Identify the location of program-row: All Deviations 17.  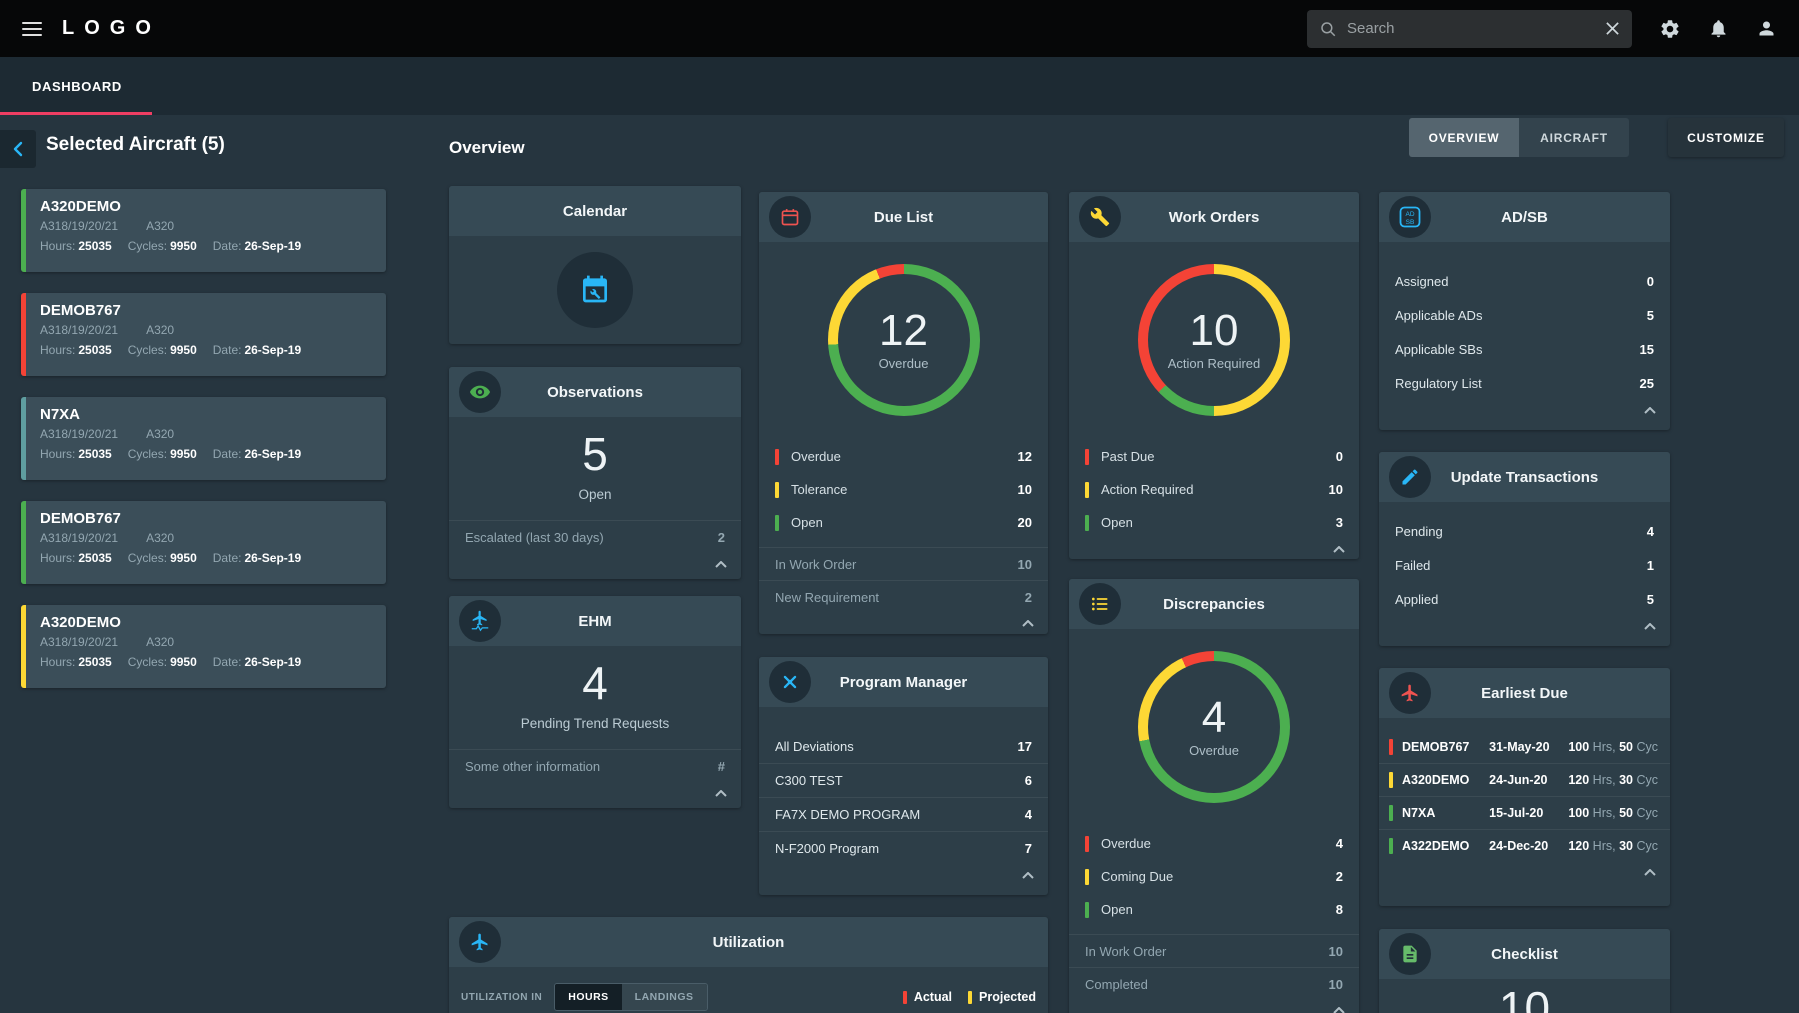
(903, 746).